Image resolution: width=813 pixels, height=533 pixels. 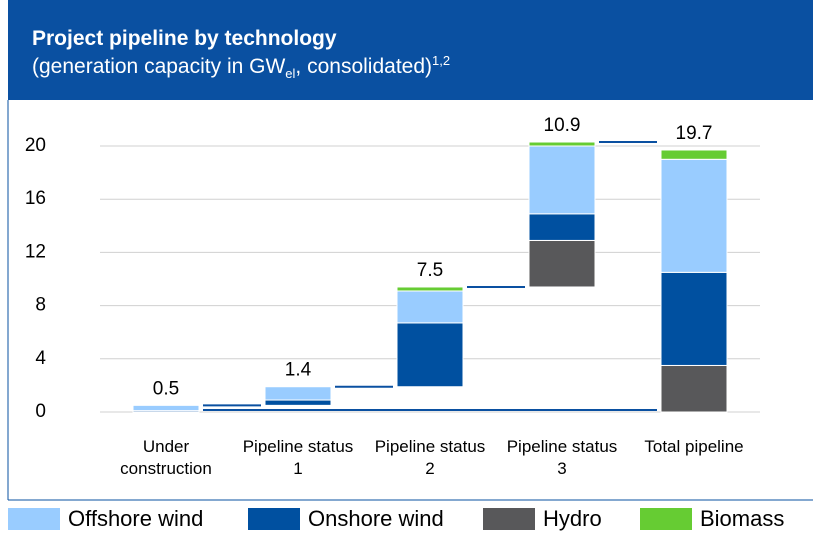 What do you see at coordinates (298, 457) in the screenshot?
I see `x-tick-label: Pipeline status 1` at bounding box center [298, 457].